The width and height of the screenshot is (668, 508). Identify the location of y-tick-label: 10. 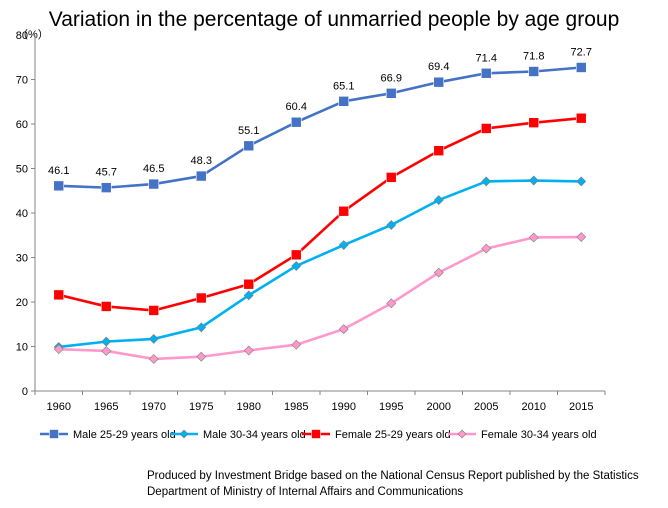
(22, 348).